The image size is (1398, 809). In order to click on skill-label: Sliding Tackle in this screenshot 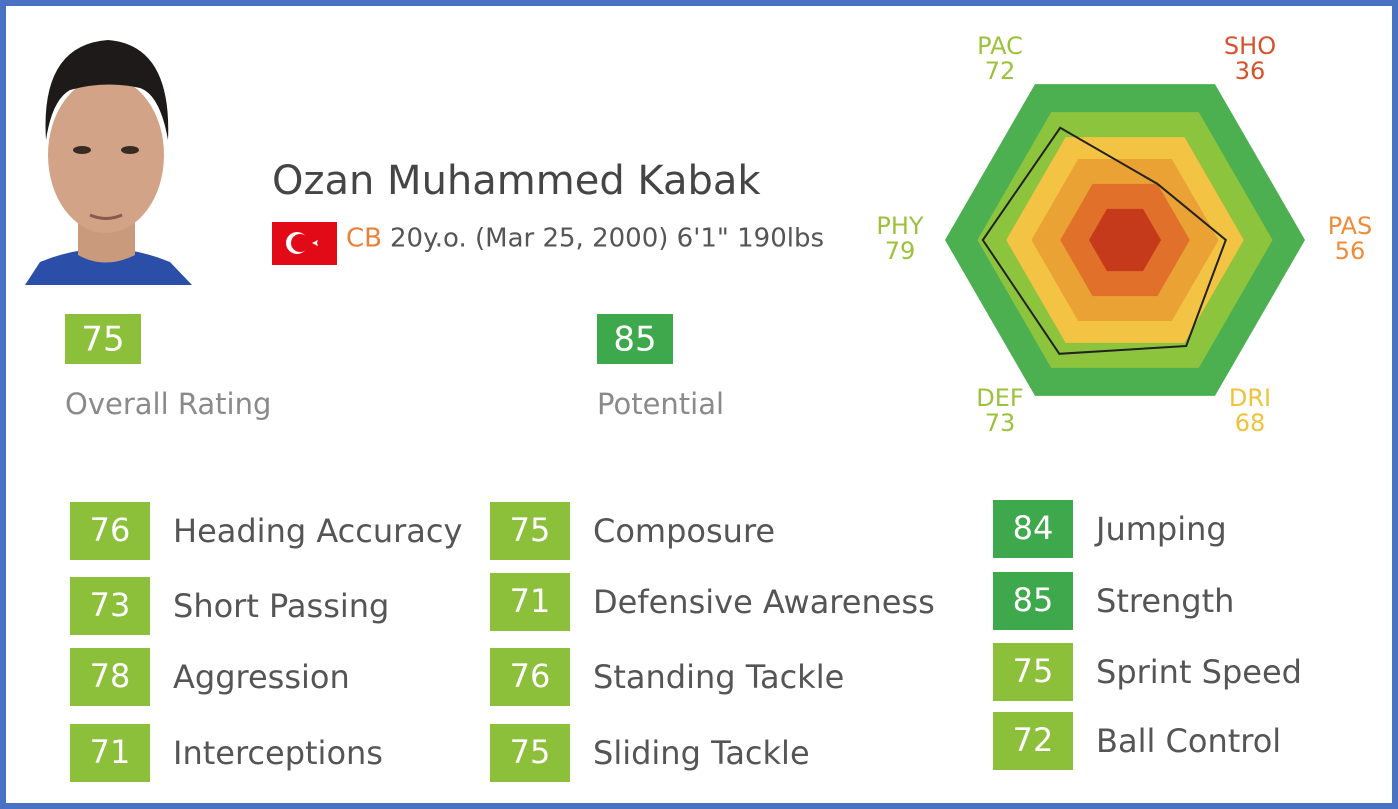, I will do `click(701, 753)`.